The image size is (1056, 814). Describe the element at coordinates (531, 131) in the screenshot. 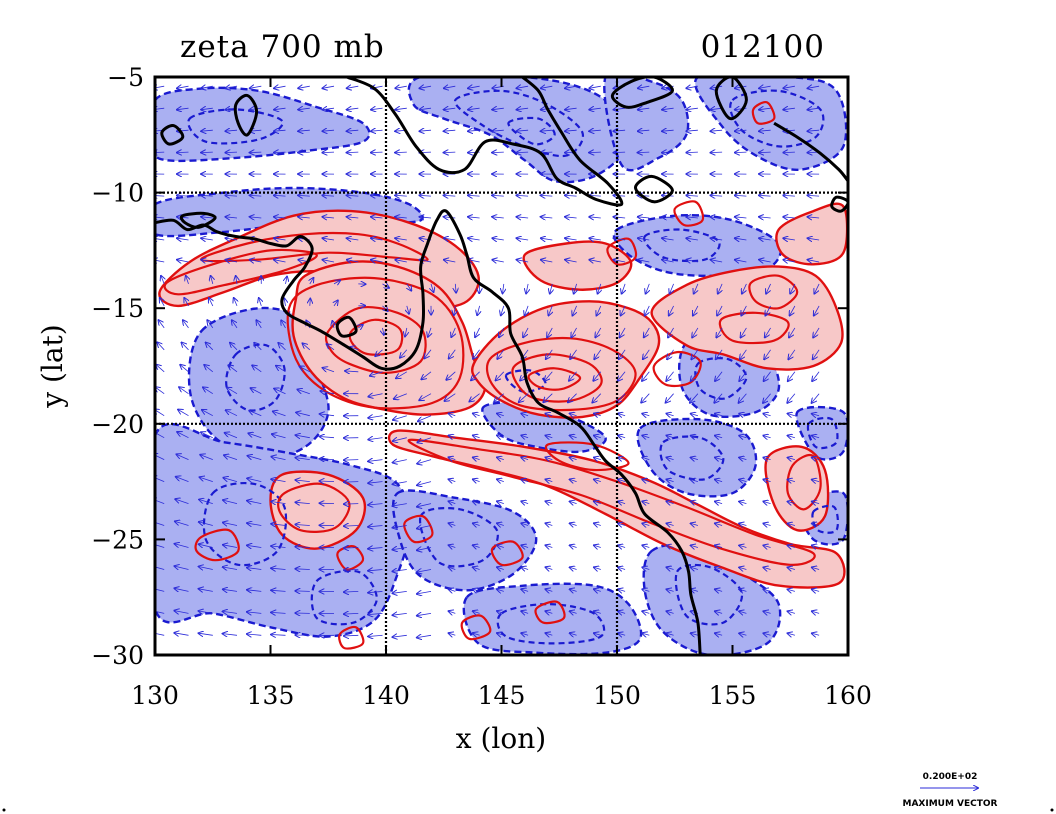

I see `negative-contour` at that location.